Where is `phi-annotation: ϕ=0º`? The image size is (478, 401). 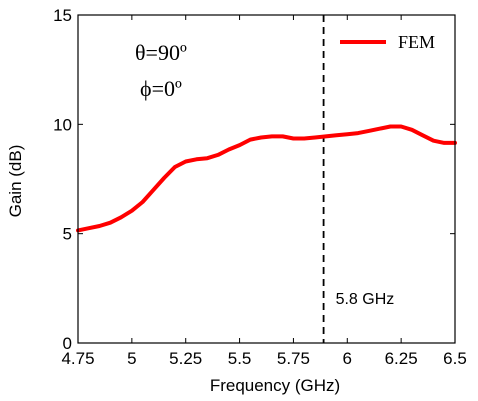
phi-annotation: ϕ=0º is located at coordinates (161, 88).